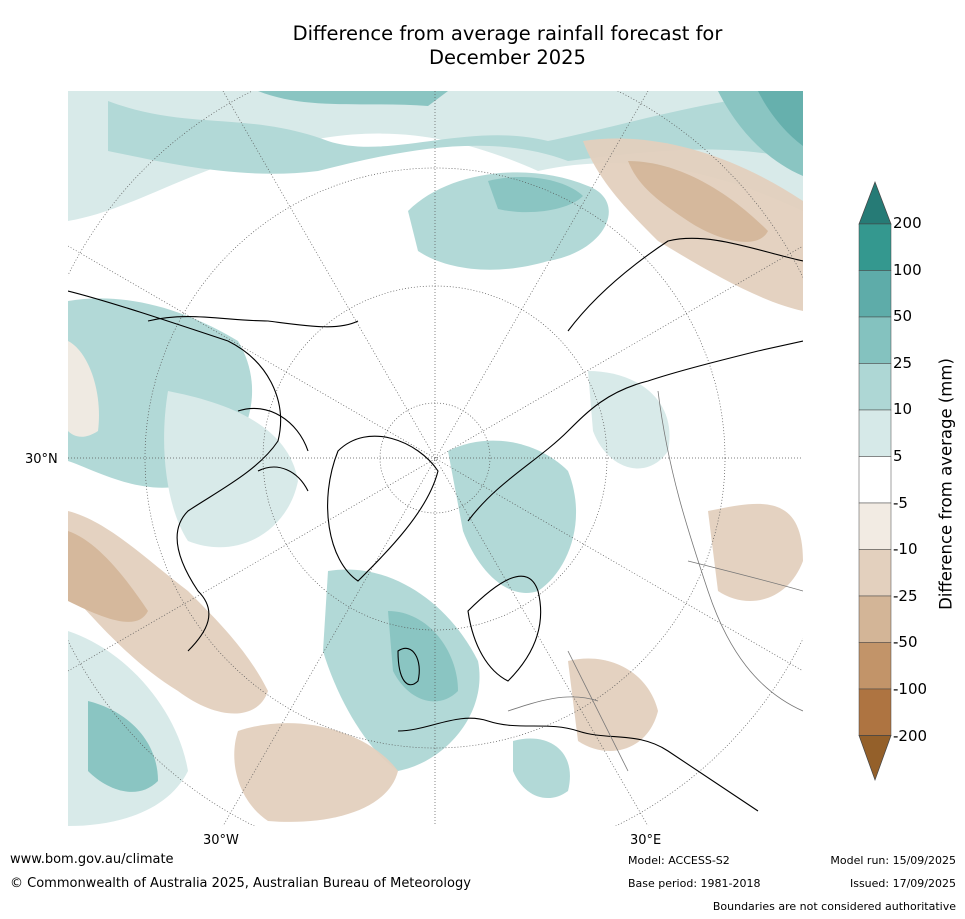  What do you see at coordinates (541, 768) in the screenshot?
I see `wet-mediterranean` at bounding box center [541, 768].